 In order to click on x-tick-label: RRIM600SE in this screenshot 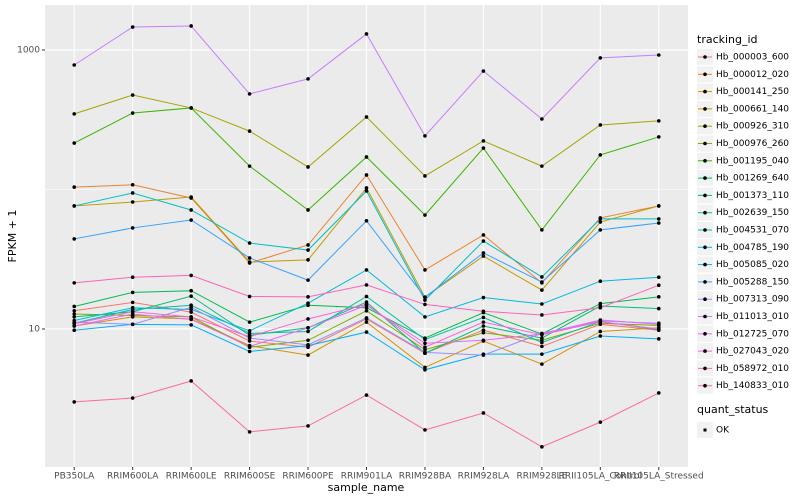, I will do `click(250, 477)`.